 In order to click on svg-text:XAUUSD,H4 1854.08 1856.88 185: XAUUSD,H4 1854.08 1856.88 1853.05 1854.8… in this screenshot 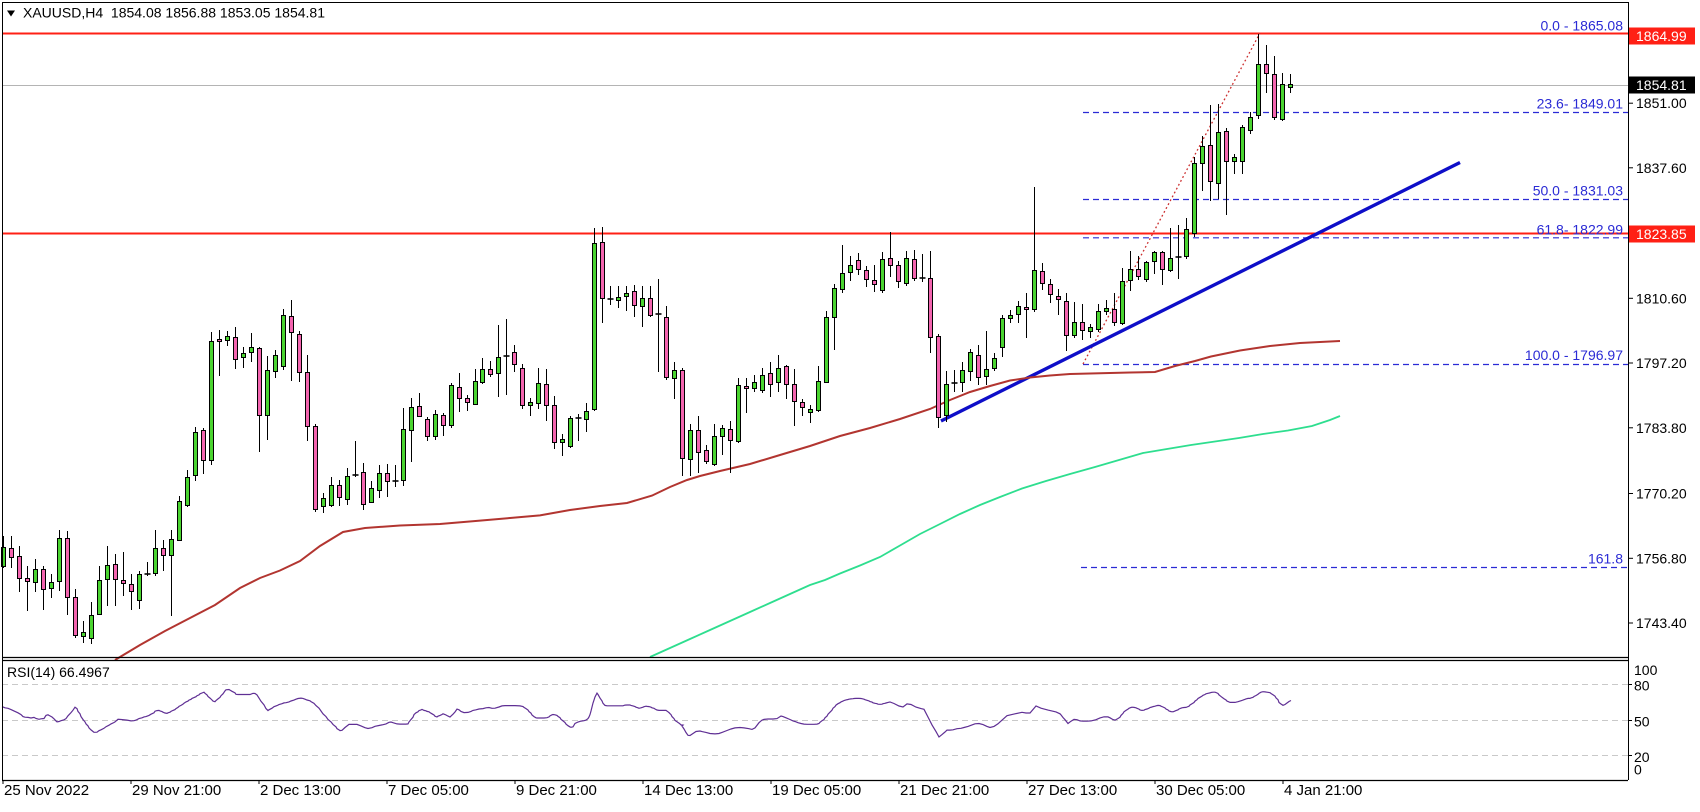, I will do `click(174, 13)`.